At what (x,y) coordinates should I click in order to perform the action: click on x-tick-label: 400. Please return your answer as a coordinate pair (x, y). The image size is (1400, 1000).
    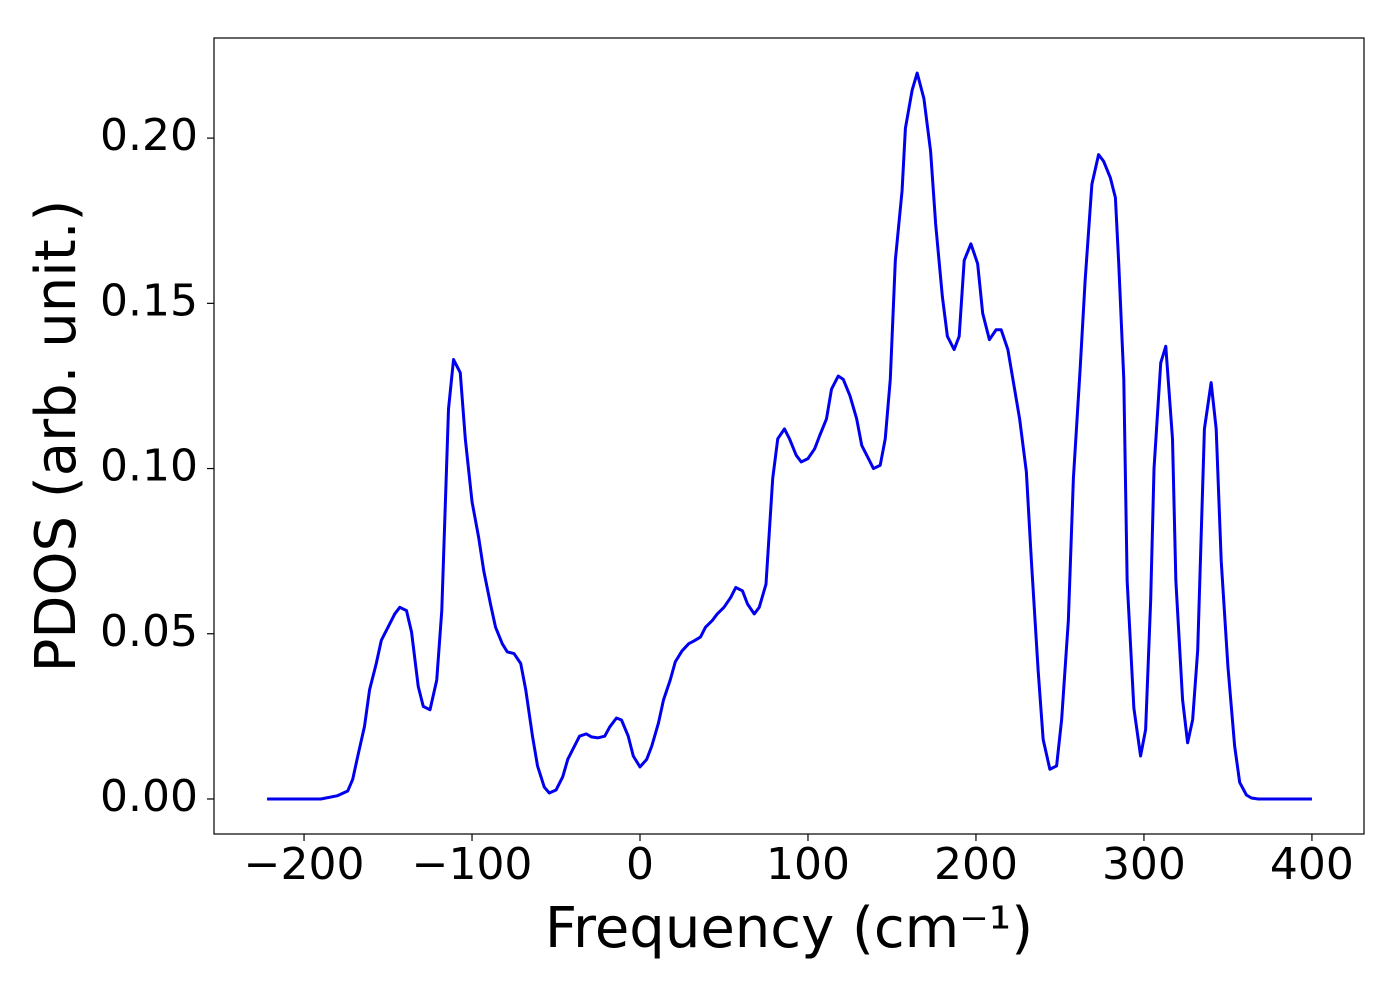
    Looking at the image, I should click on (1312, 864).